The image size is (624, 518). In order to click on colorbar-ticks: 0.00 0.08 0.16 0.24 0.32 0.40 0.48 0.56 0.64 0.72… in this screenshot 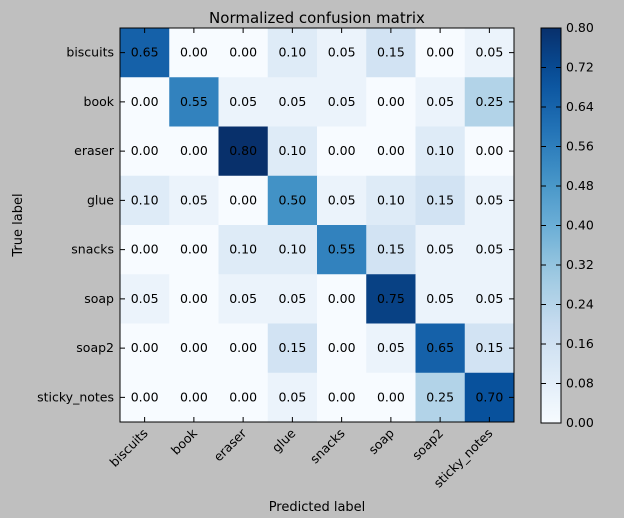, I will do `click(567, 225)`.